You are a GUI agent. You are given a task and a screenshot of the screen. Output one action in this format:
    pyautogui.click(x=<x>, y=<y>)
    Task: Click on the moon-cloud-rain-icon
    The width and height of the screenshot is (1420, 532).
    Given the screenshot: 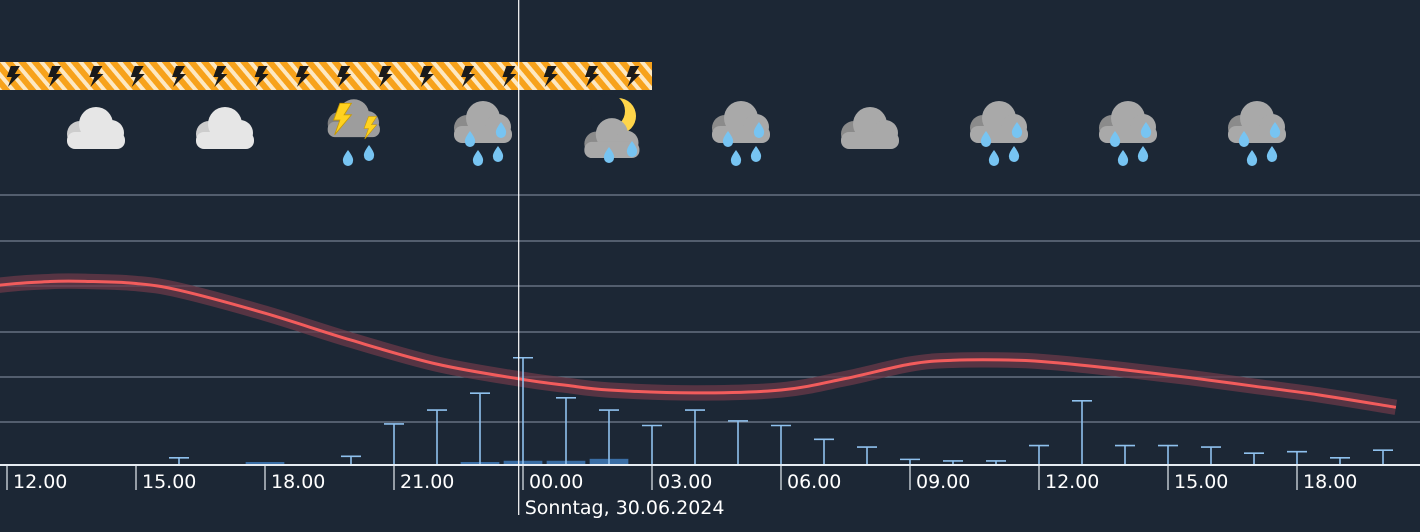 What is the action you would take?
    pyautogui.click(x=612, y=128)
    